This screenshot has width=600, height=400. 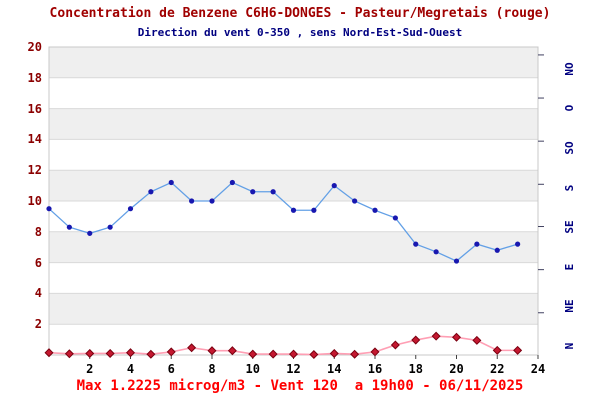 I want to click on x-tick-label: 8, so click(x=212, y=369).